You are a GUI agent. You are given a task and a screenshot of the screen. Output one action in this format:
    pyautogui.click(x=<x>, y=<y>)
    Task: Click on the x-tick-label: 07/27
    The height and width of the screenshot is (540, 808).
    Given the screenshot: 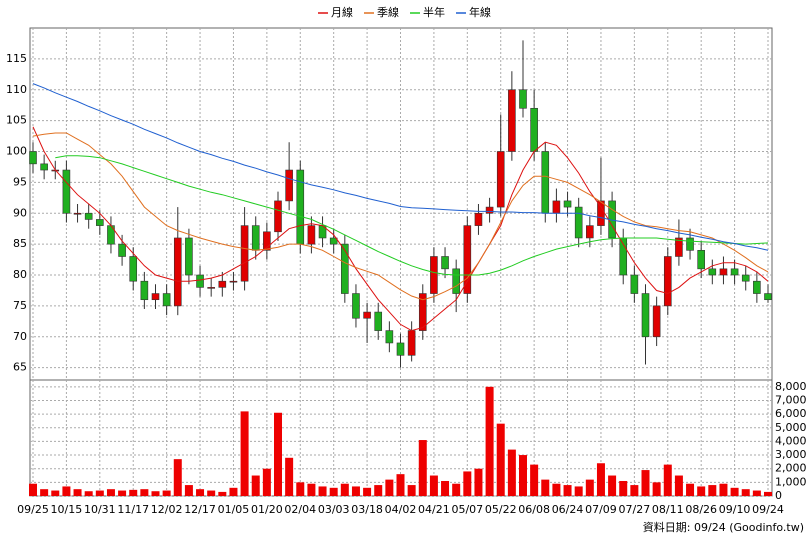 What is the action you would take?
    pyautogui.click(x=635, y=509)
    